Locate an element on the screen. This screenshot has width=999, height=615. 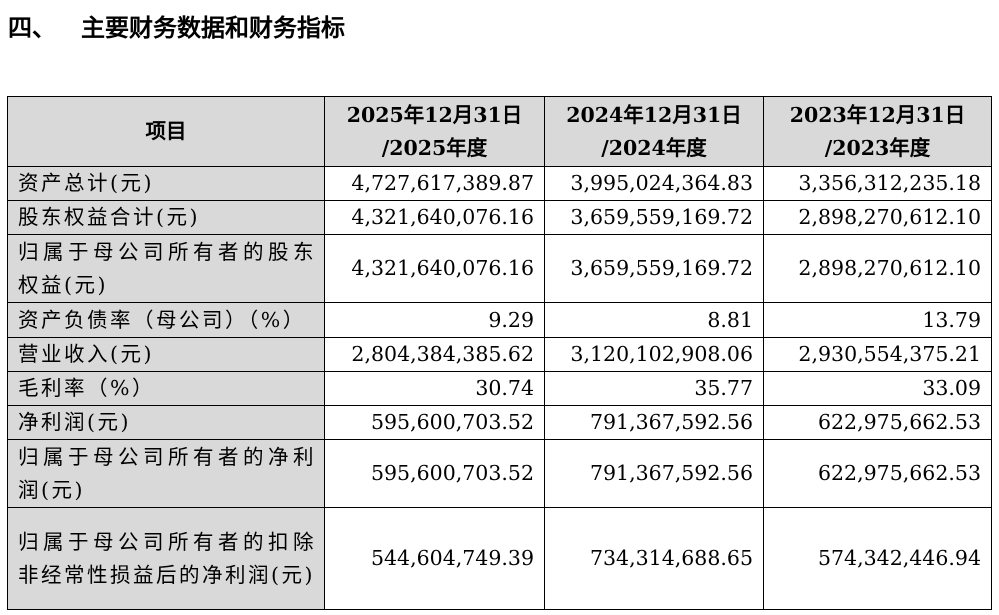
table-row: 毛利率（%） 30.74 35.77 33.09 is located at coordinates (499, 388).